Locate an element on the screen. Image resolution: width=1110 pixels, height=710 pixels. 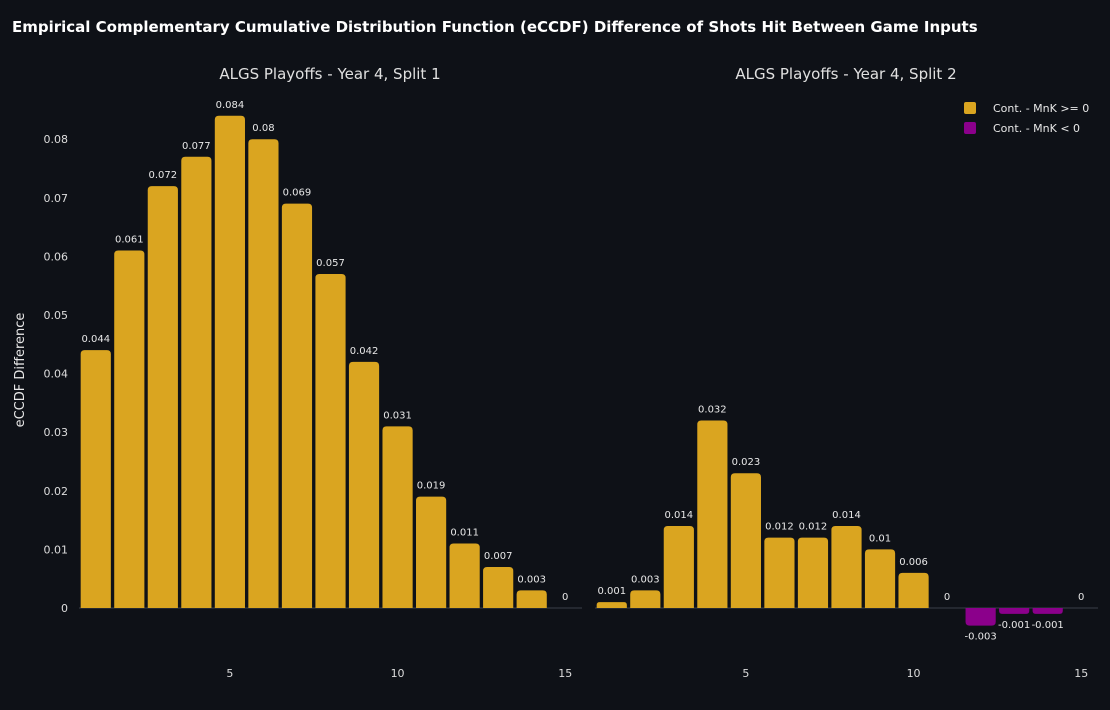
value-label-x9: 0.042 is located at coordinates (364, 351).